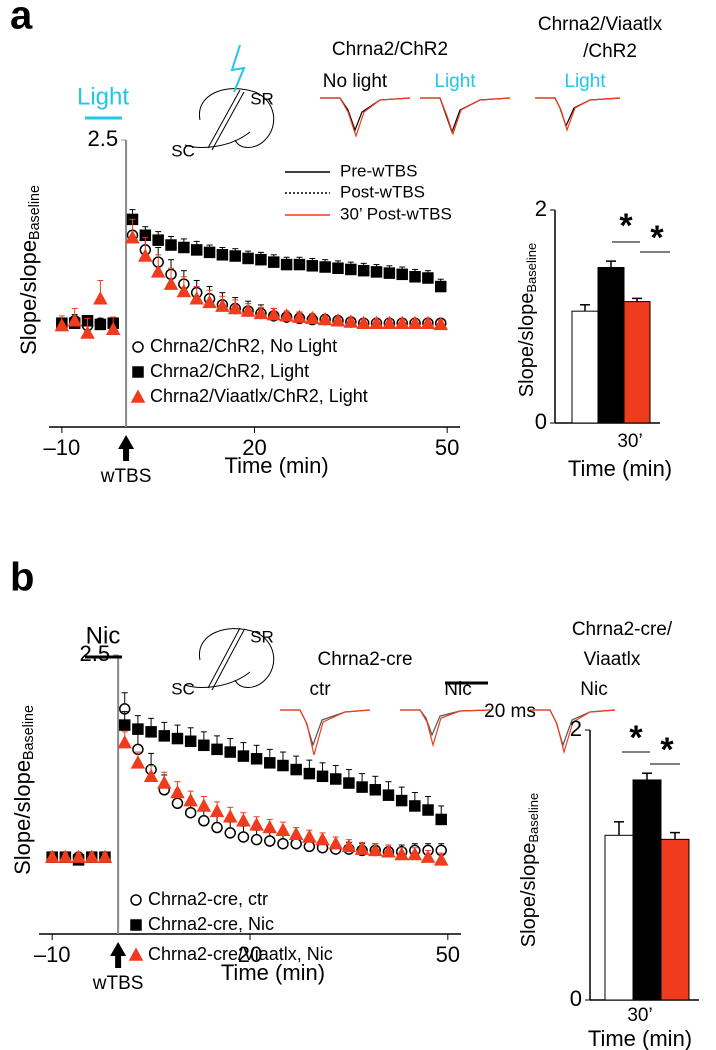  Describe the element at coordinates (240, 954) in the screenshot. I see `legend-label: Chrna2-cre/Viaatlx, Nic` at that location.